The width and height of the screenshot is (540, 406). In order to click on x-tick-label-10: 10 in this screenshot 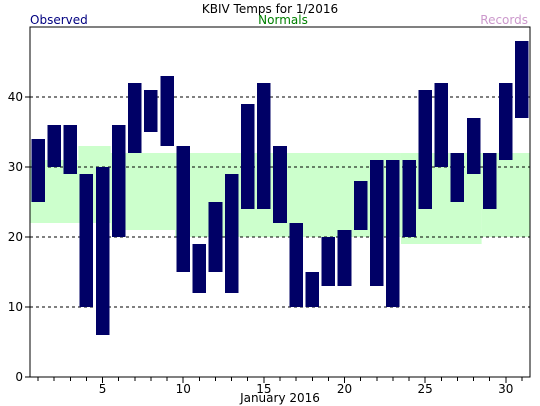, I will do `click(183, 389)`.